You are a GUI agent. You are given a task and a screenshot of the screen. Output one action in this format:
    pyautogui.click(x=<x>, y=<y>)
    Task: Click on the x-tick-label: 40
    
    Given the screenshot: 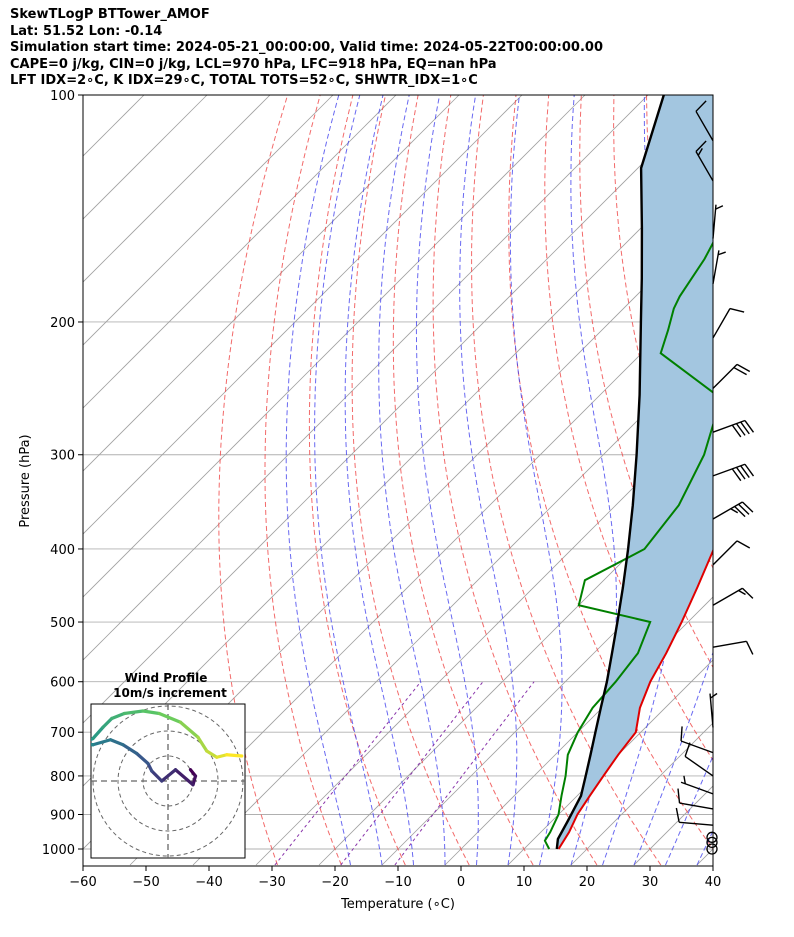 What is the action you would take?
    pyautogui.click(x=713, y=882)
    